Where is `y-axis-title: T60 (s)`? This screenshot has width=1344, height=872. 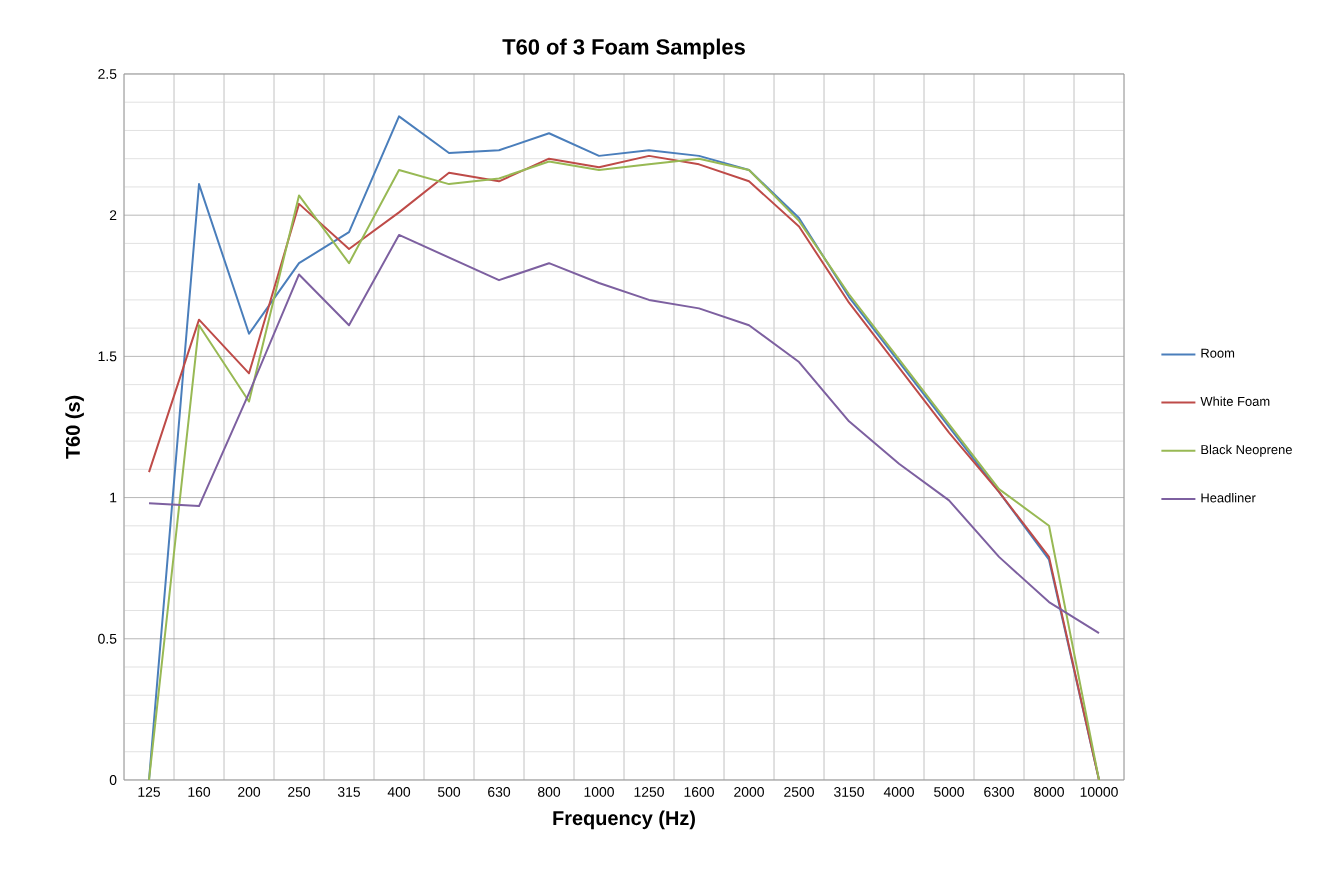 y-axis-title: T60 (s) is located at coordinates (74, 427).